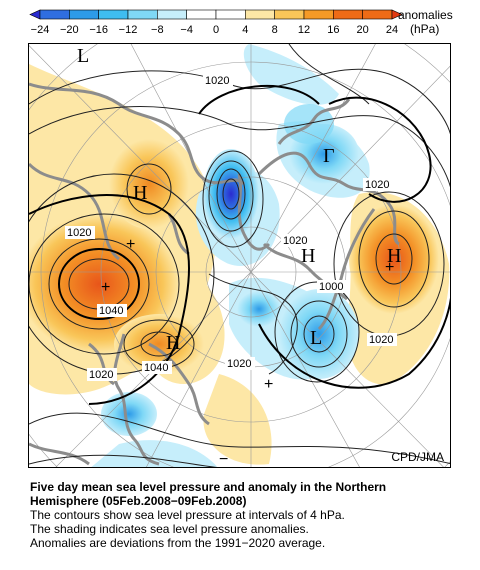 The height and width of the screenshot is (570, 480). What do you see at coordinates (275, 30) in the screenshot?
I see `colorbar-tick-label: 8` at bounding box center [275, 30].